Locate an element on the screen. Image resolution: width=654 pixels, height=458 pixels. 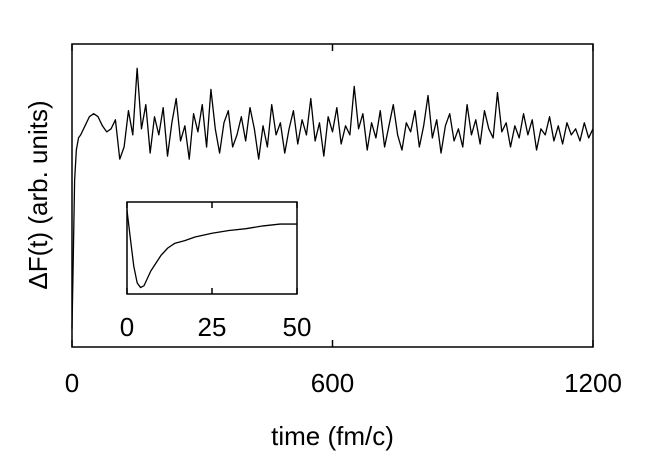
plot-frame is located at coordinates (212, 248).